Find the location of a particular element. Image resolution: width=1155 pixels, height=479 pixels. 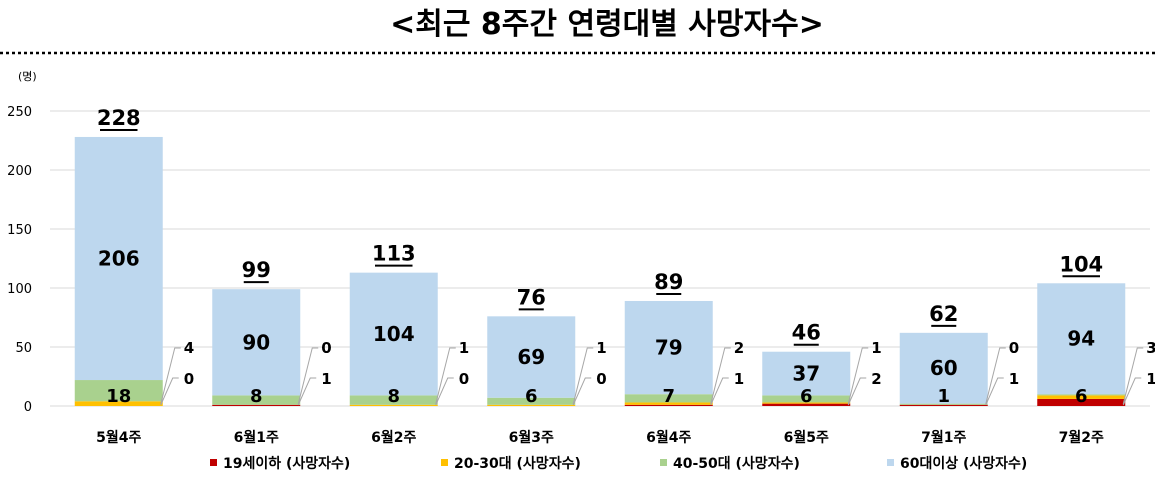

inside-label: 104 is located at coordinates (394, 334).